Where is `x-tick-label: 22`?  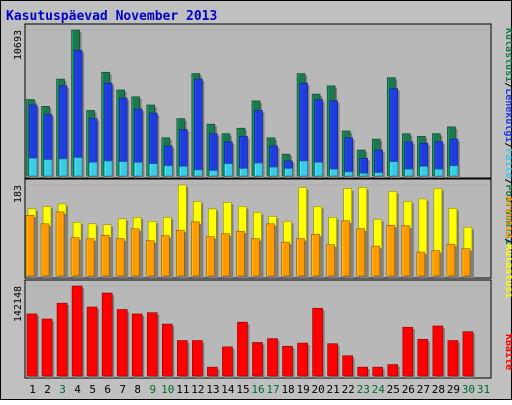
x-tick-label: 22 is located at coordinates (348, 389).